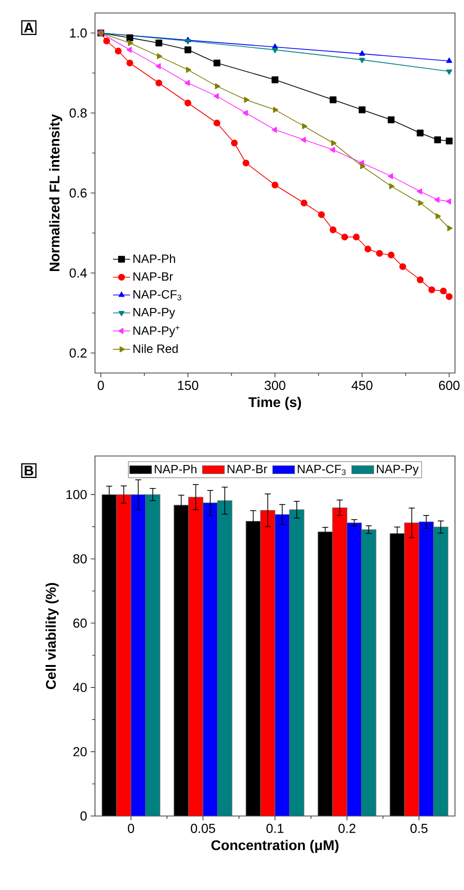 The image size is (464, 890). I want to click on text: A, so click(29, 27).